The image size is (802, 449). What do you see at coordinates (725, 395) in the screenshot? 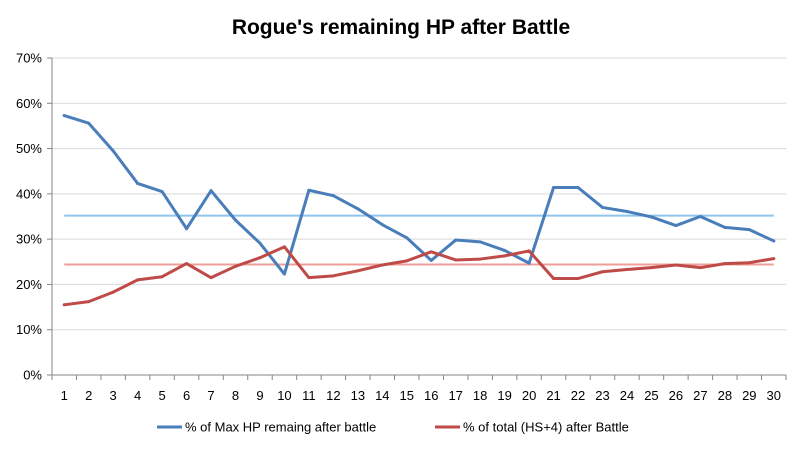
I see `x-tick-label: 28` at bounding box center [725, 395].